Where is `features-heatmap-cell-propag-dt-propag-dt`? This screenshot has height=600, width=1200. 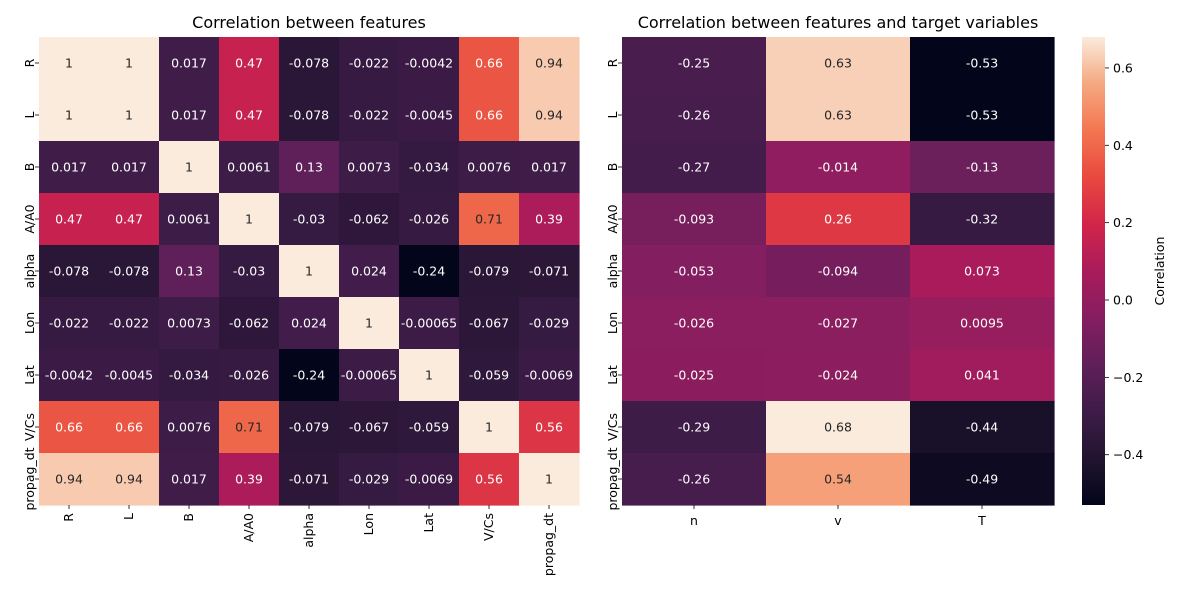
features-heatmap-cell-propag-dt-propag-dt is located at coordinates (549, 479).